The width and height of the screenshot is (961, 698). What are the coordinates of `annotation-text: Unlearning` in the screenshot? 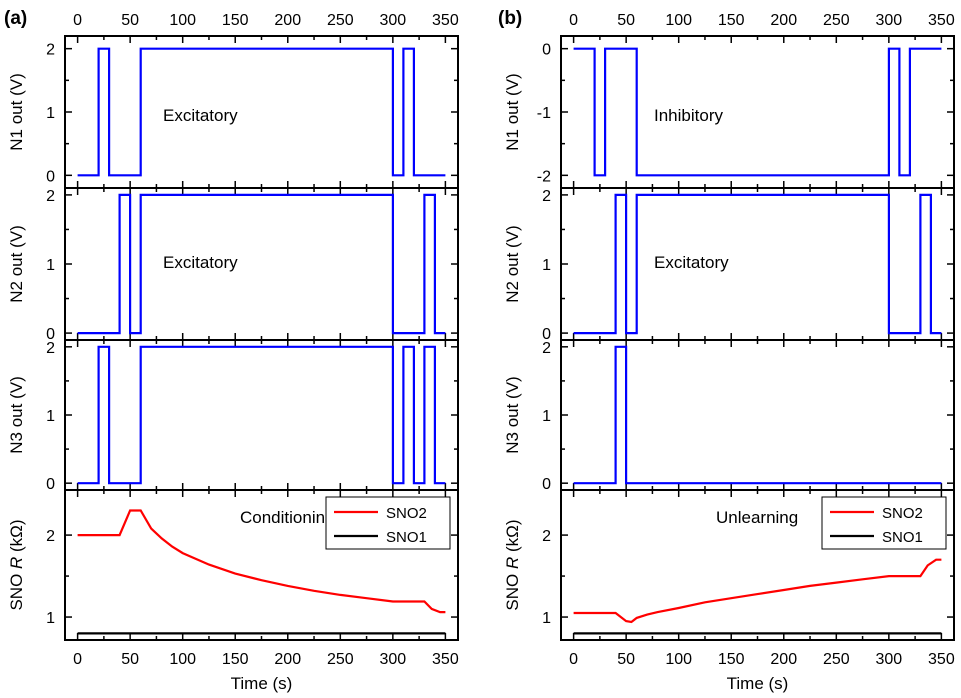 It's located at (757, 517).